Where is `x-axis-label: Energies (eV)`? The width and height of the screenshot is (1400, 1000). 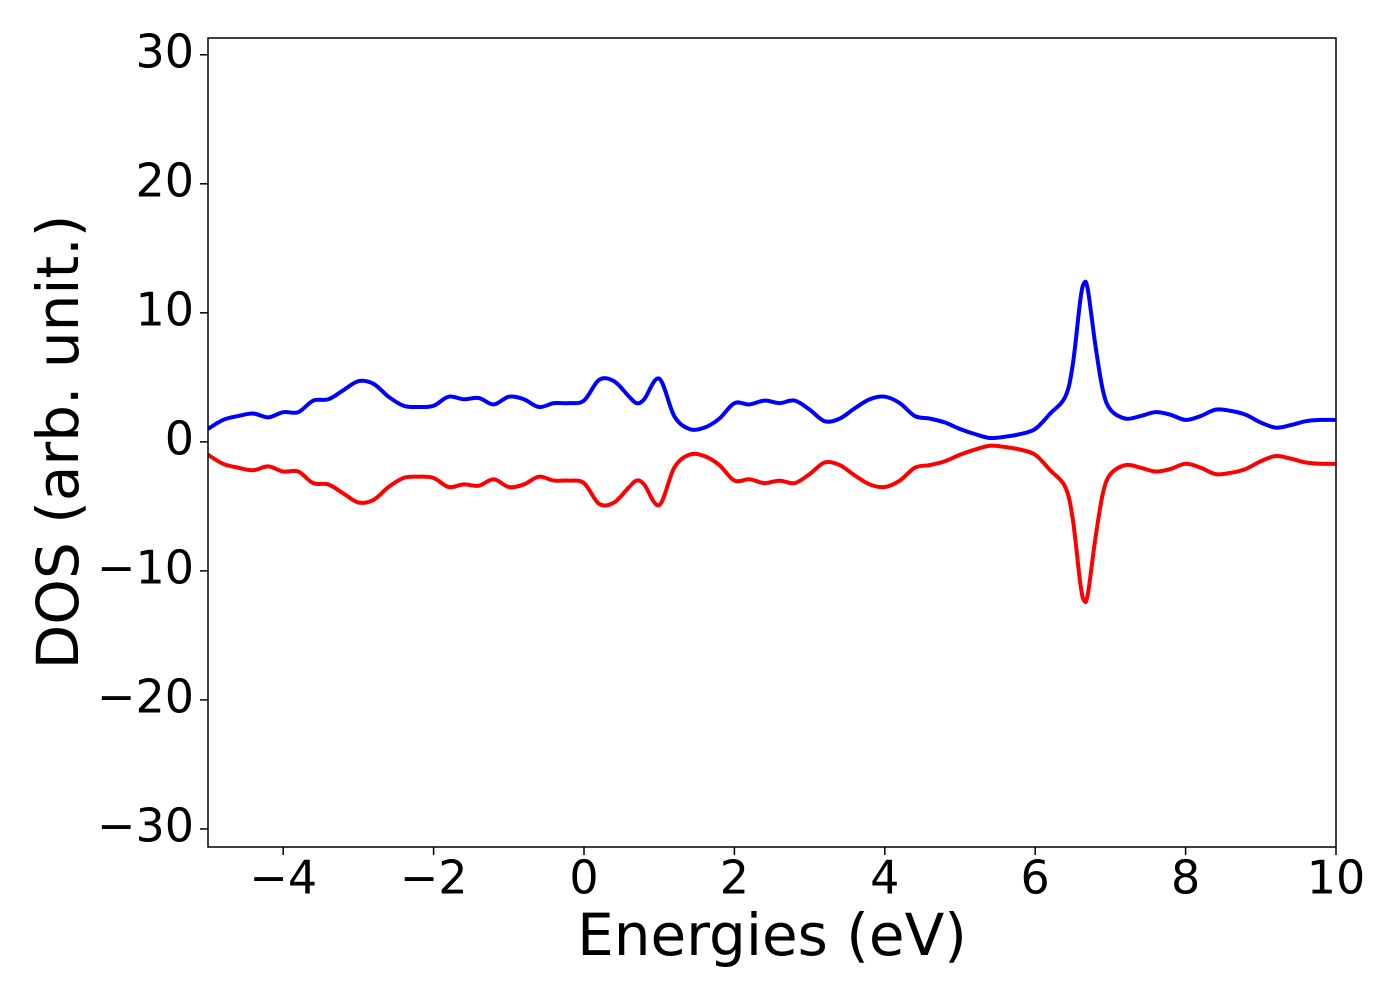 x-axis-label: Energies (eV) is located at coordinates (772, 935).